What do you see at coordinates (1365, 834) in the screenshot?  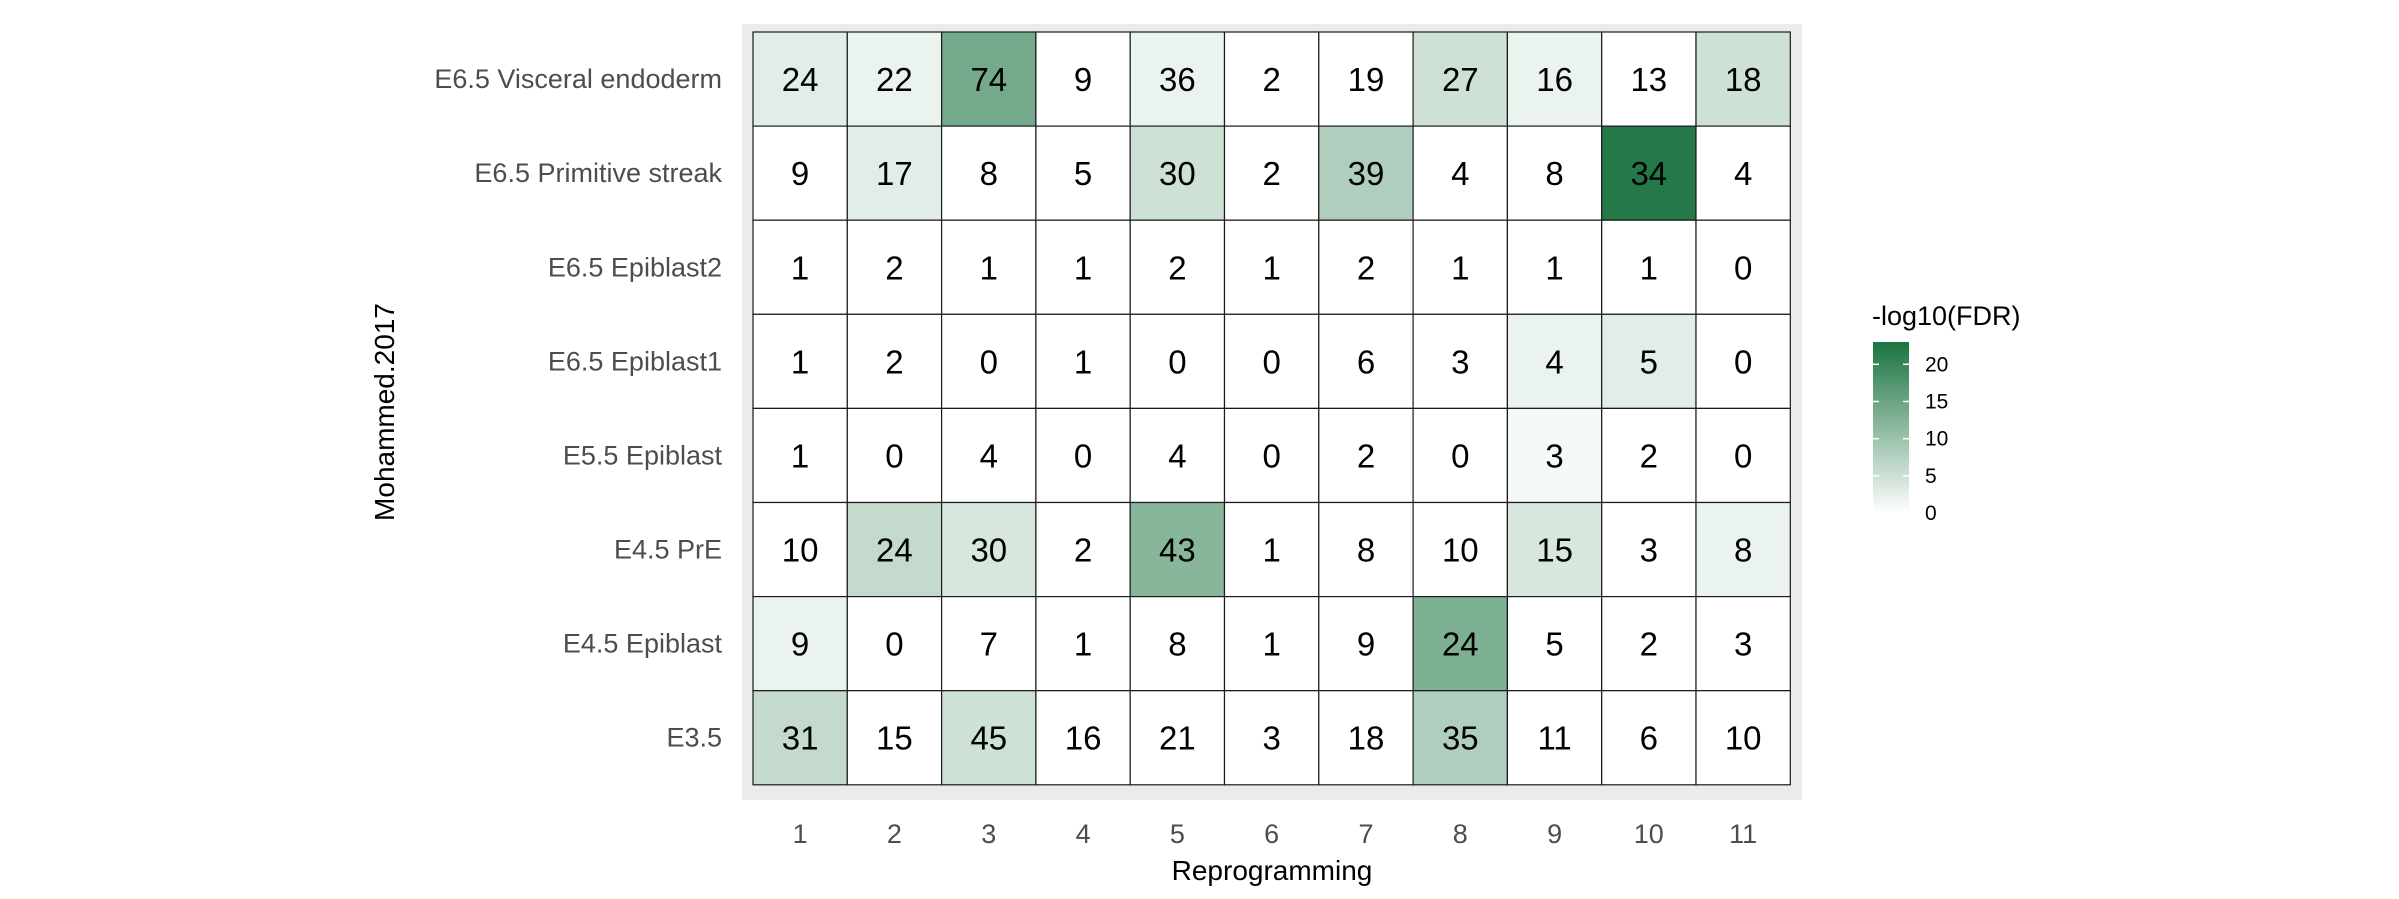 I see `x-tick-label: 7` at bounding box center [1365, 834].